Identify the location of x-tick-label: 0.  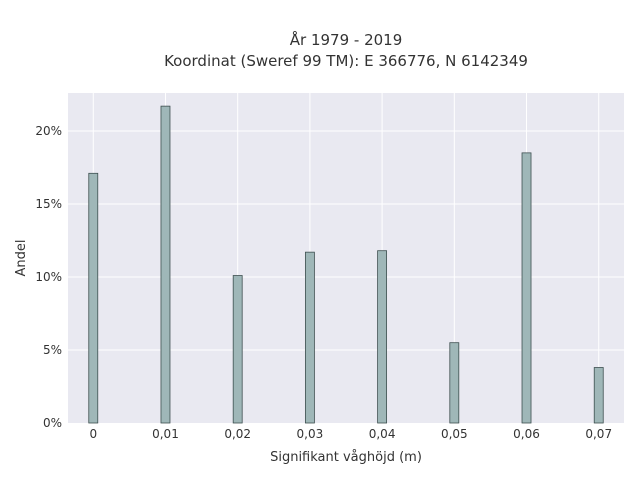
(93, 434).